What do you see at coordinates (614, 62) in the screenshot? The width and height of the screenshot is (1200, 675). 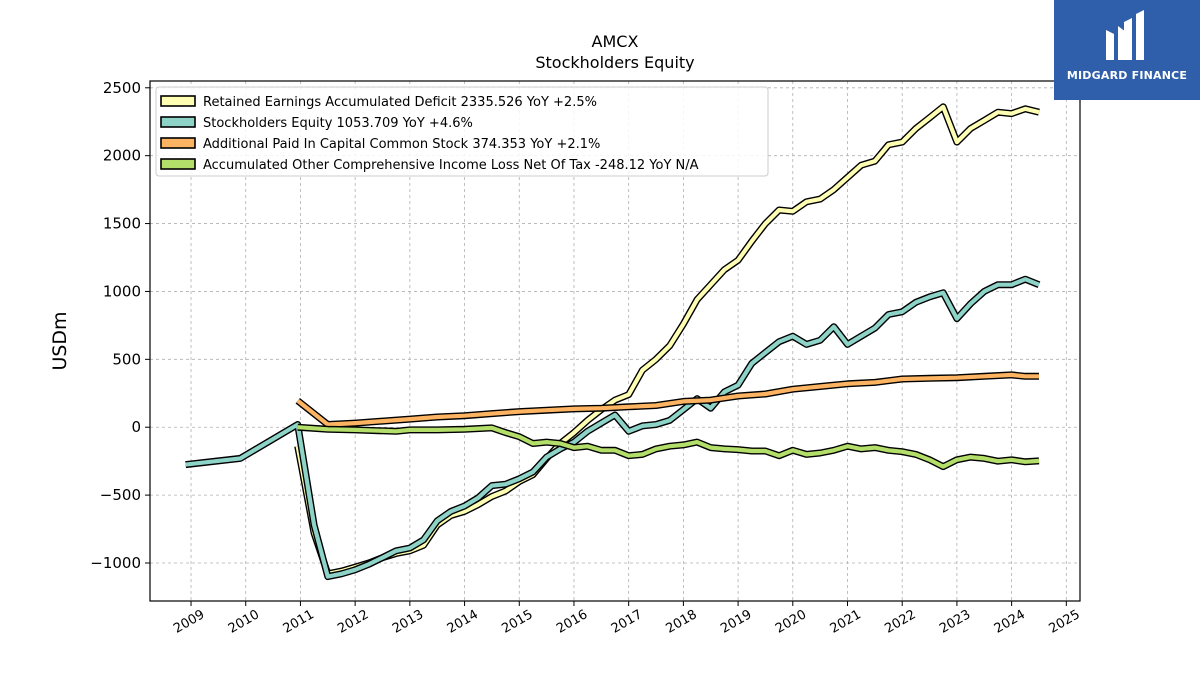 I see `chart-subtitle: Stockholders Equity` at bounding box center [614, 62].